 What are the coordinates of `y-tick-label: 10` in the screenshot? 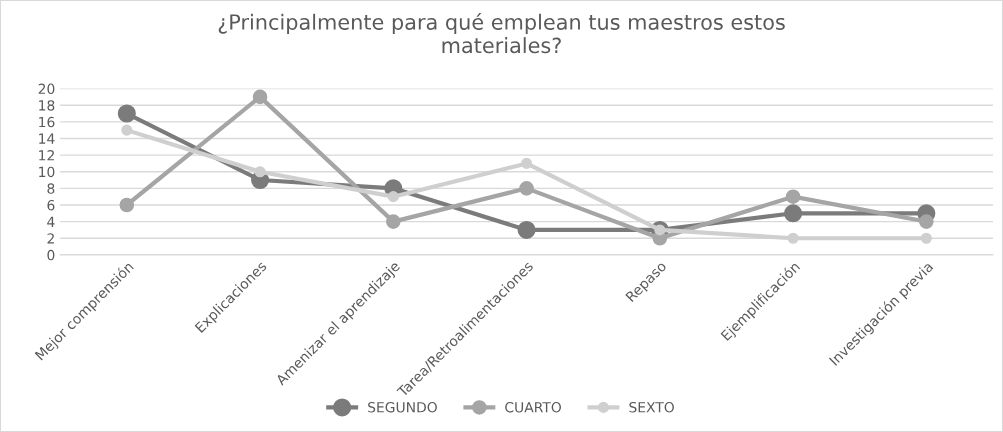 It's located at (47, 172).